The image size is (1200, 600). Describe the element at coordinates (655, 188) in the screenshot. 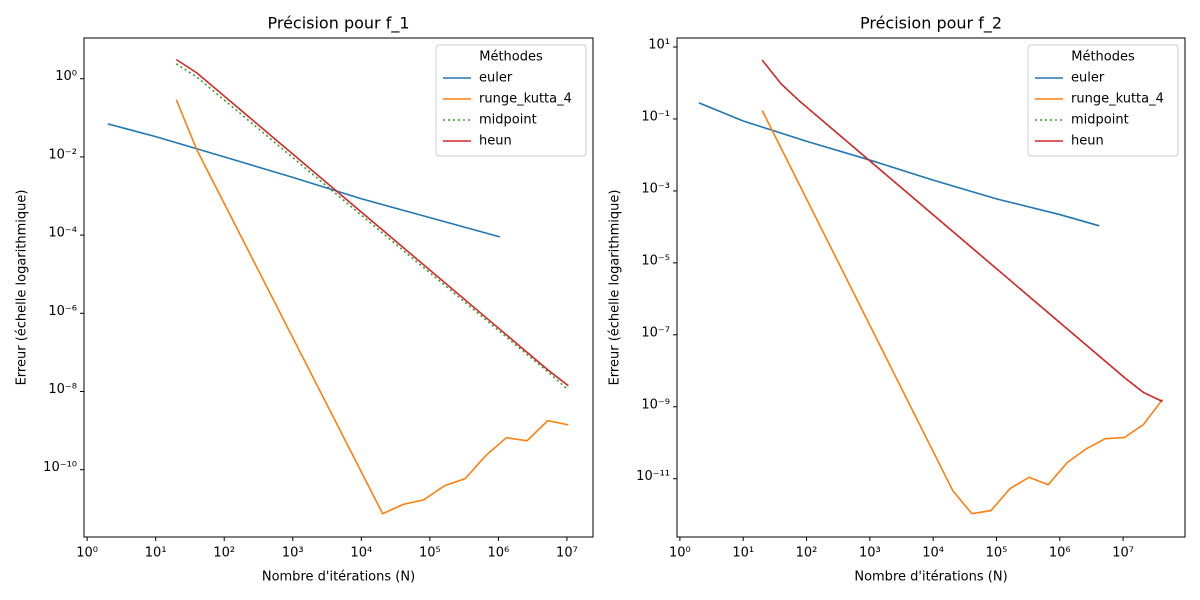

I see `y-tick-label: 10⁻³` at that location.